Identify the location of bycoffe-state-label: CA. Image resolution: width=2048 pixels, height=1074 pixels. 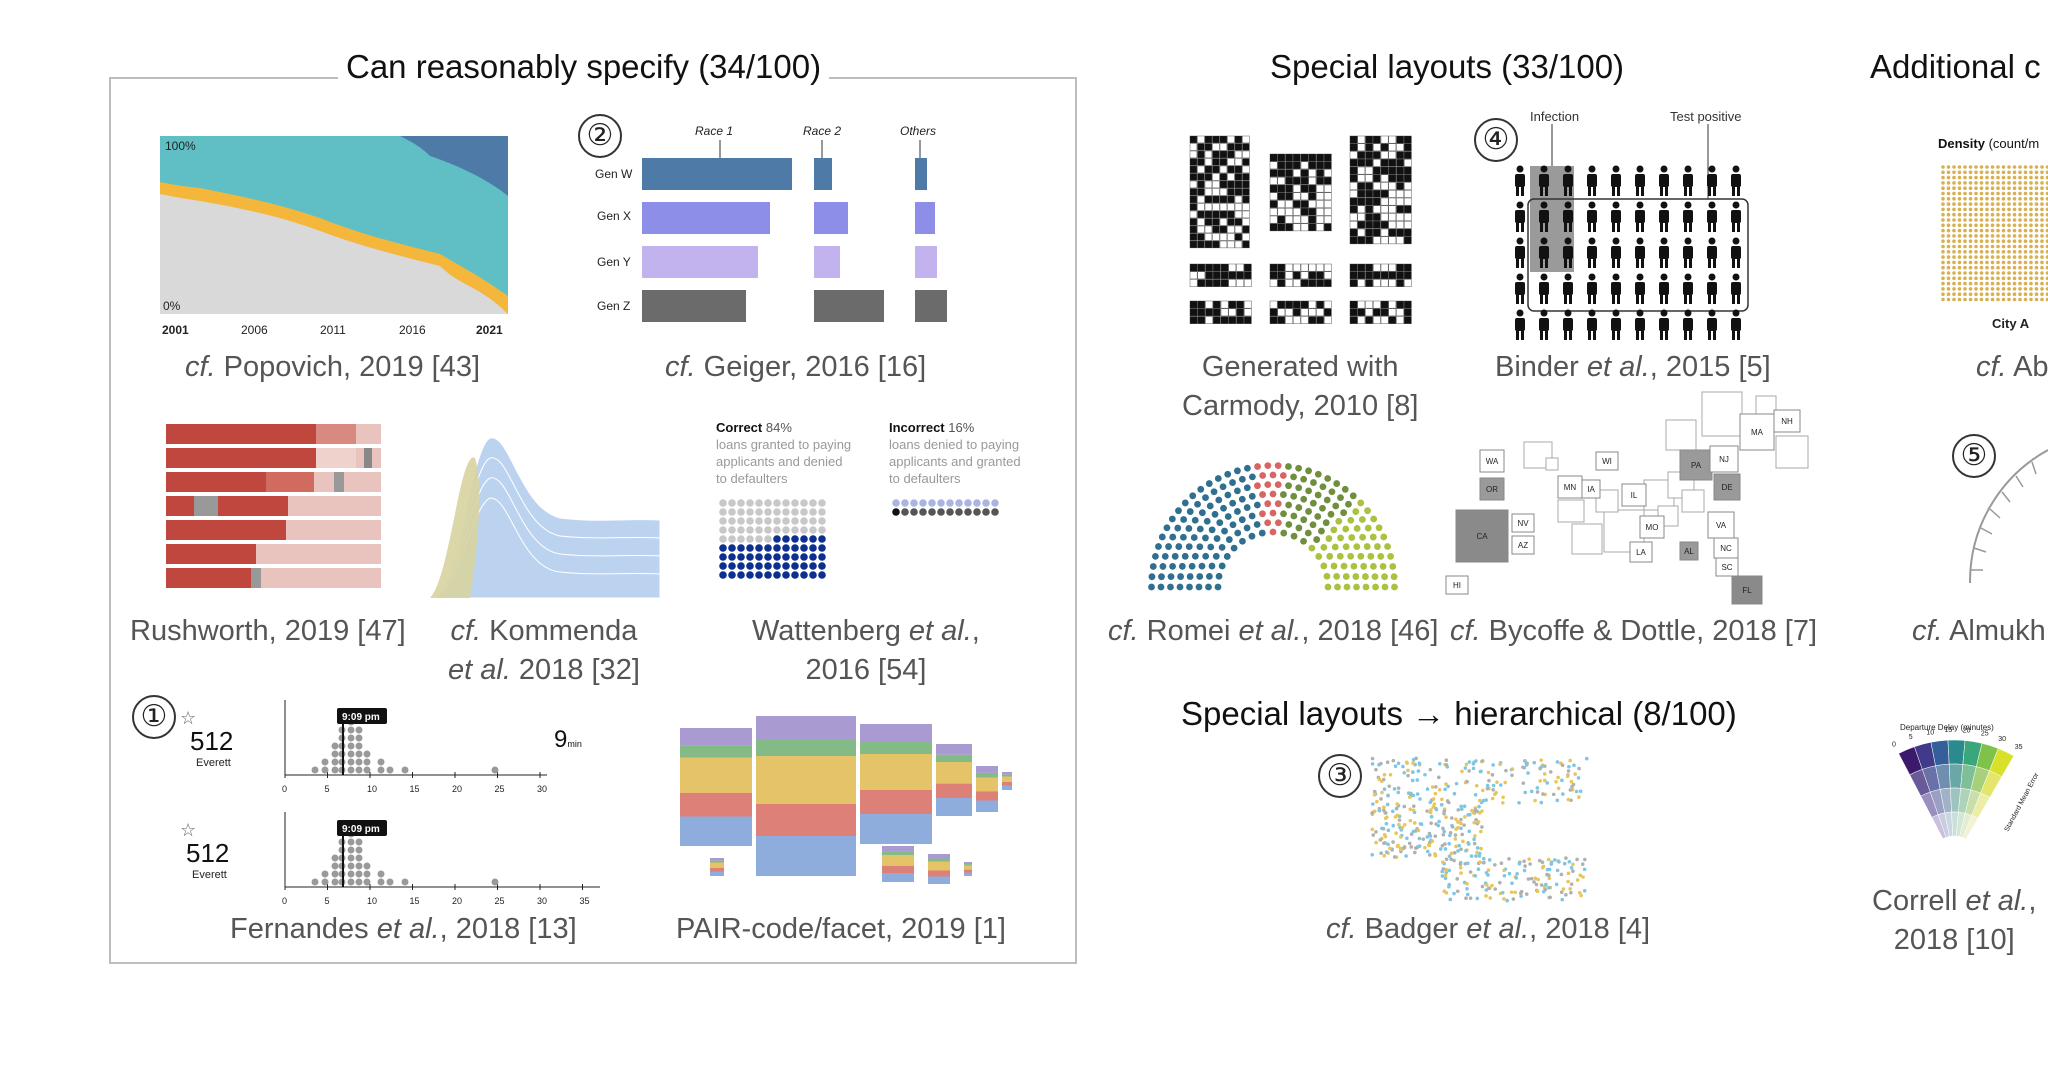
(1482, 536).